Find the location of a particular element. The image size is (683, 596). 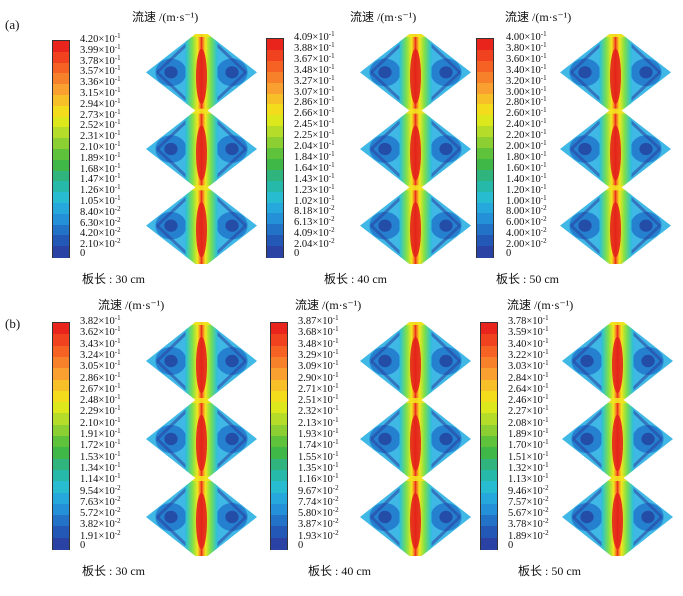

panel-caption: 板长 : 50 cm is located at coordinates (527, 279).